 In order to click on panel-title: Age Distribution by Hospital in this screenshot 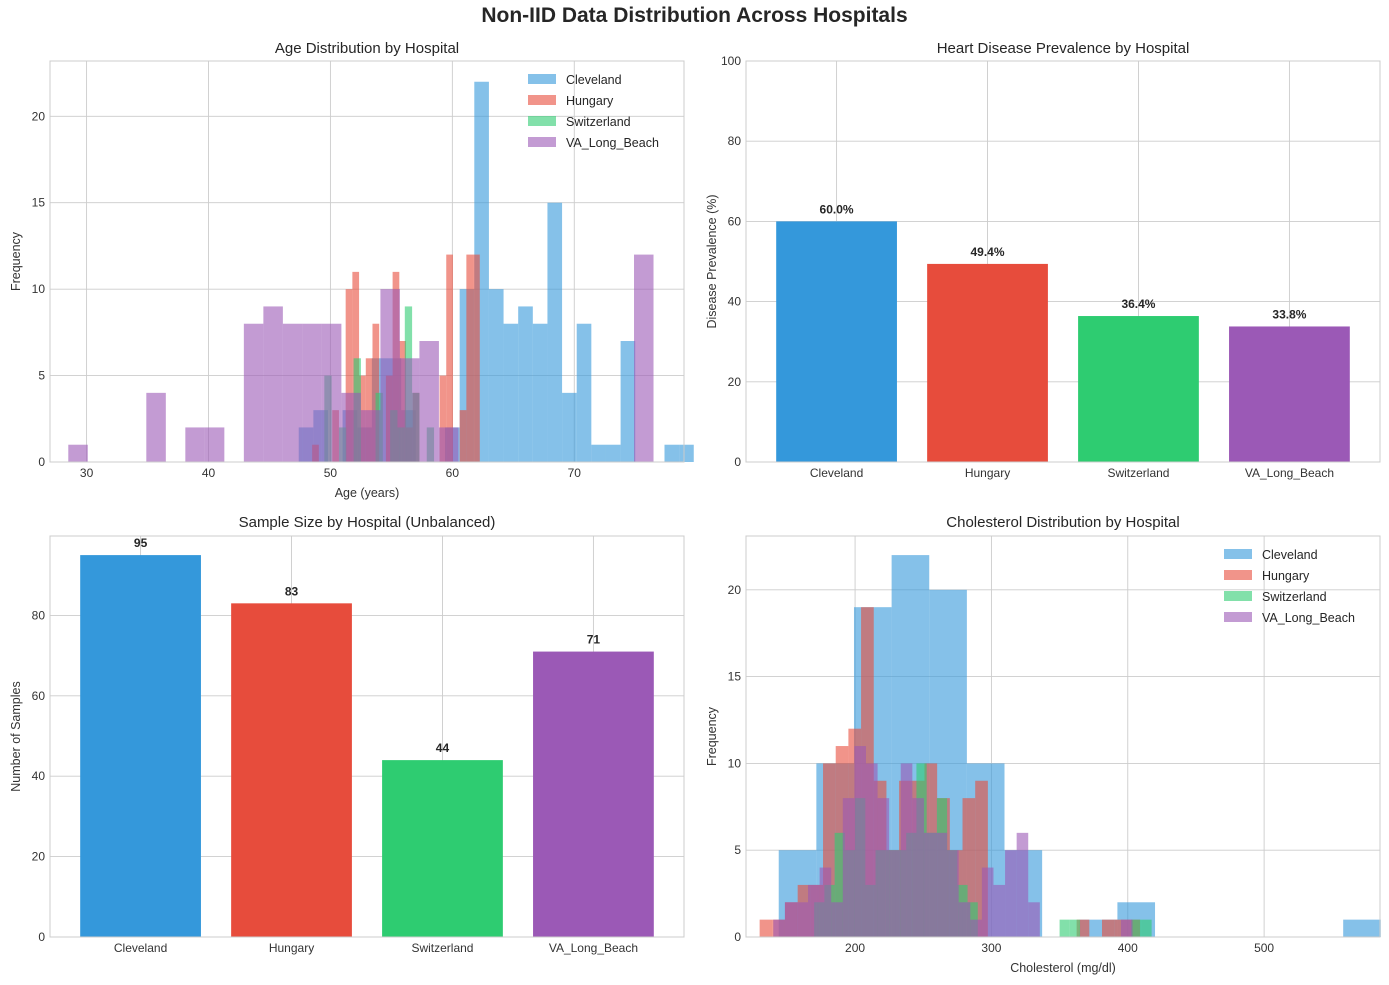, I will do `click(367, 48)`.